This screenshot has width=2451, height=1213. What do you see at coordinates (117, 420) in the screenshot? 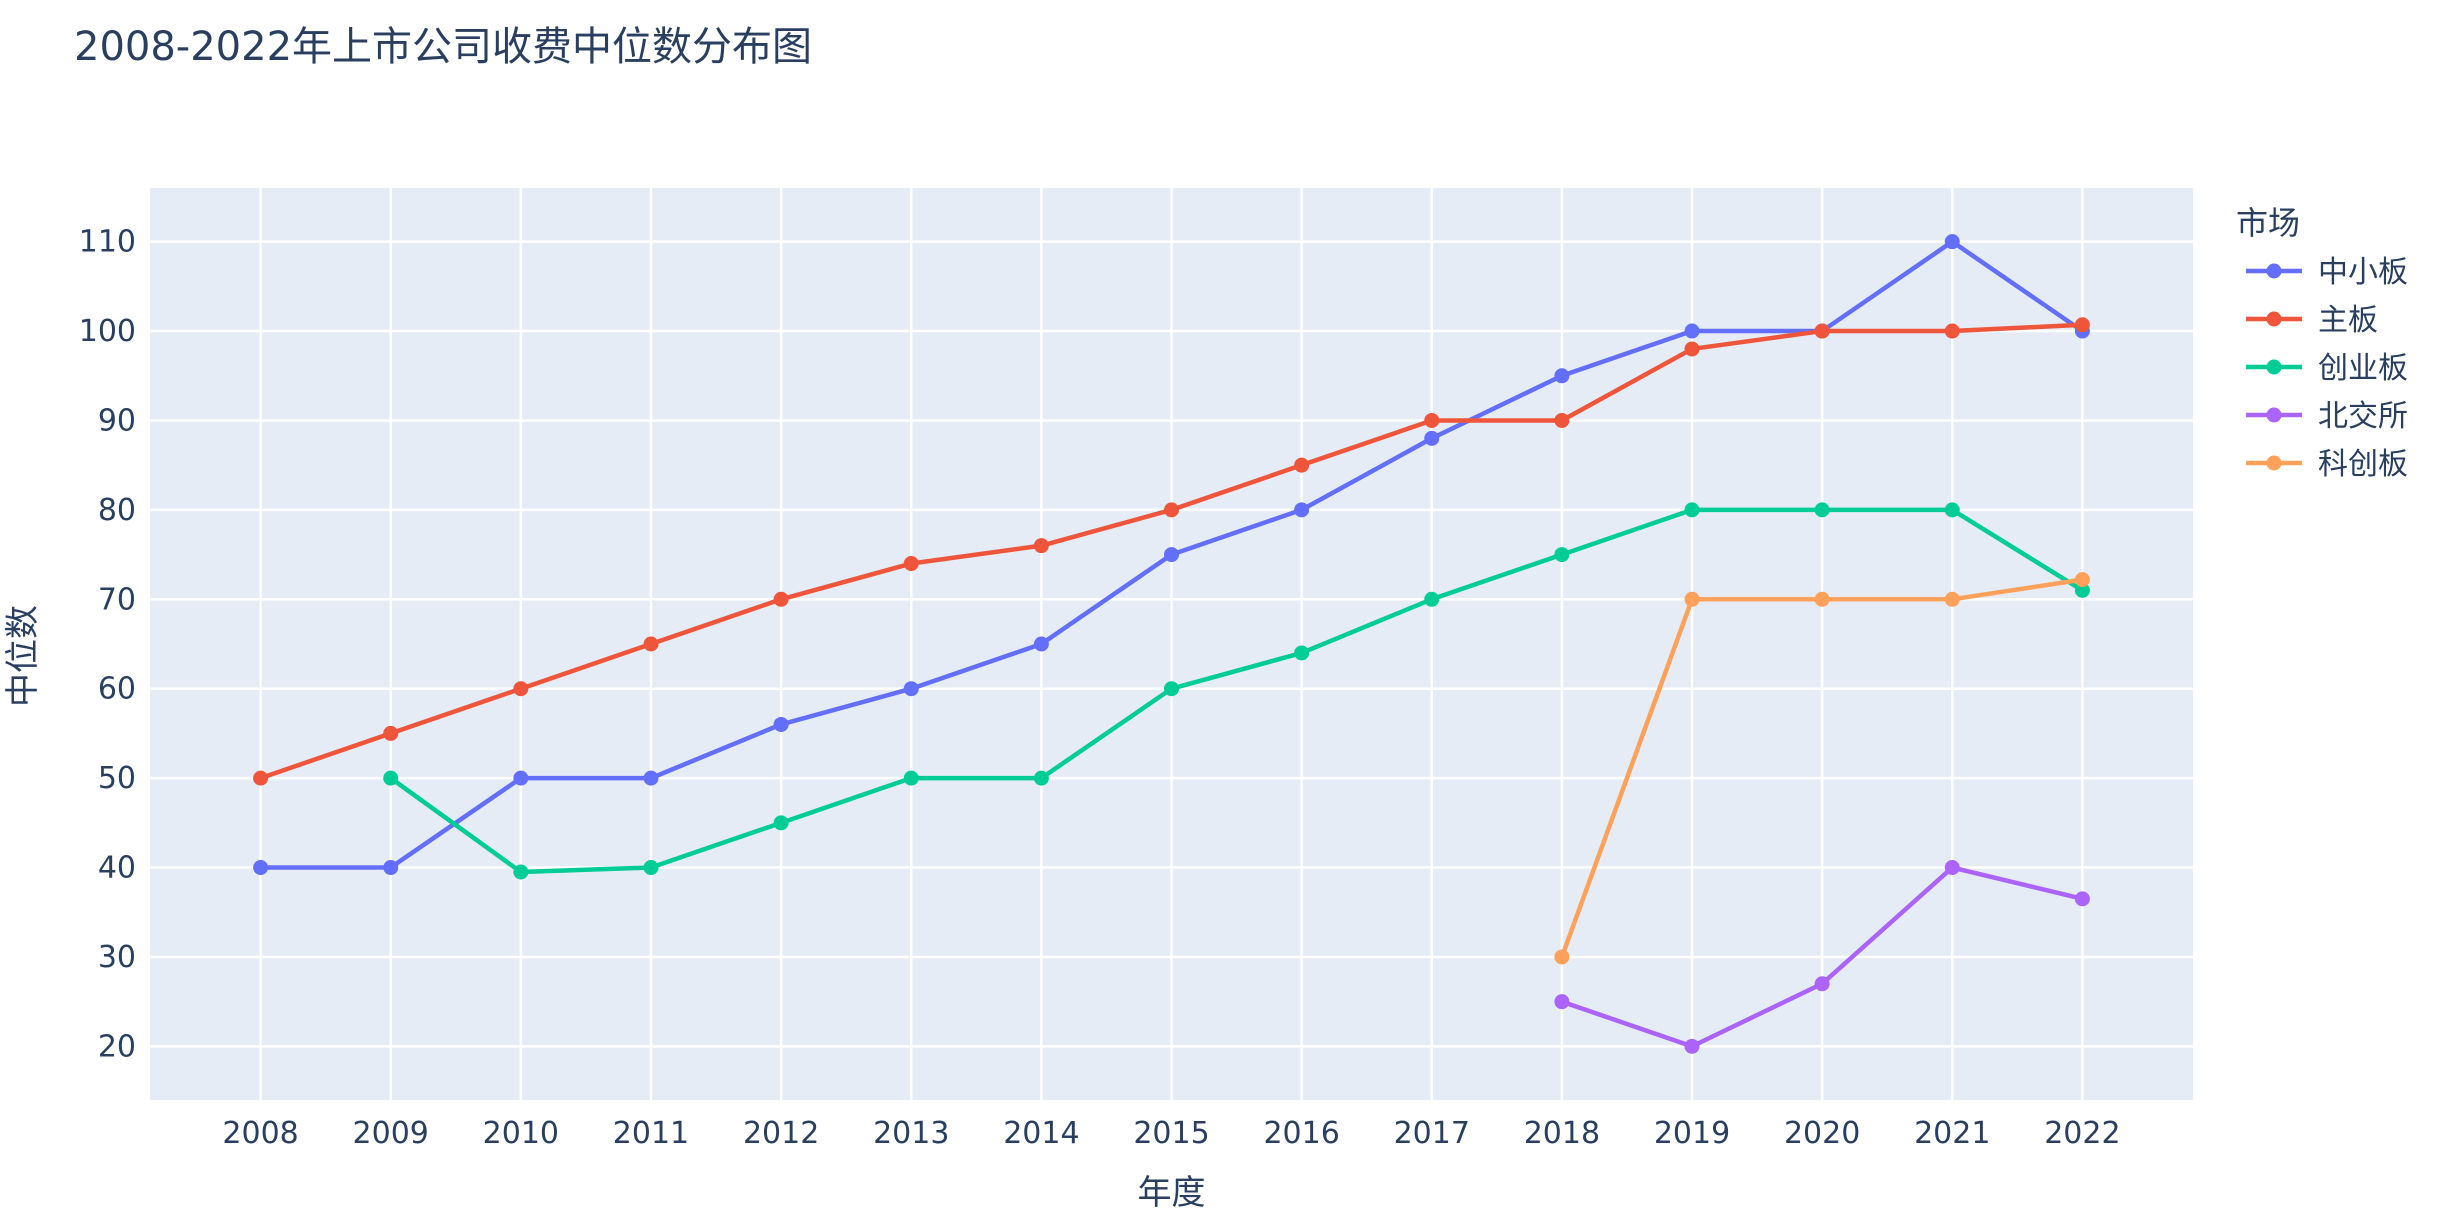
I see `y-tick-label: 90` at bounding box center [117, 420].